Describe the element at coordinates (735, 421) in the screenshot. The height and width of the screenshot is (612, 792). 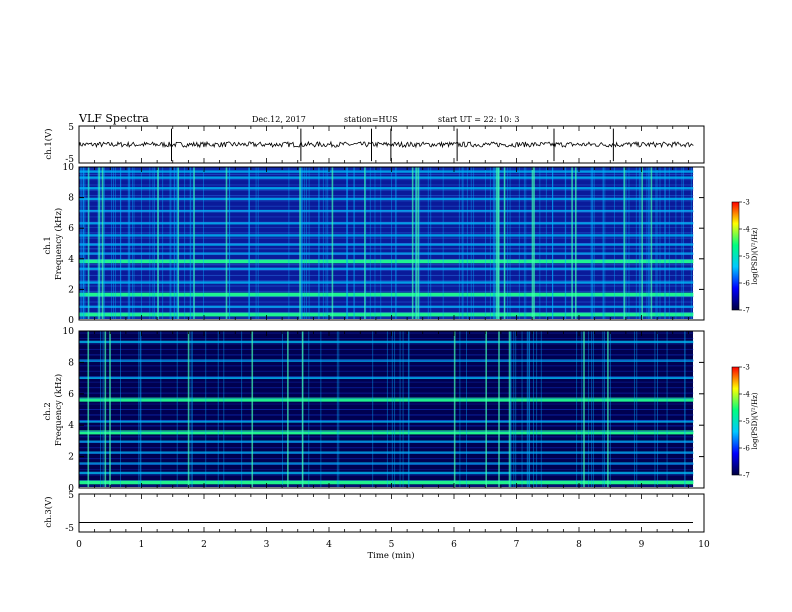
I see `colorbar-scale` at that location.